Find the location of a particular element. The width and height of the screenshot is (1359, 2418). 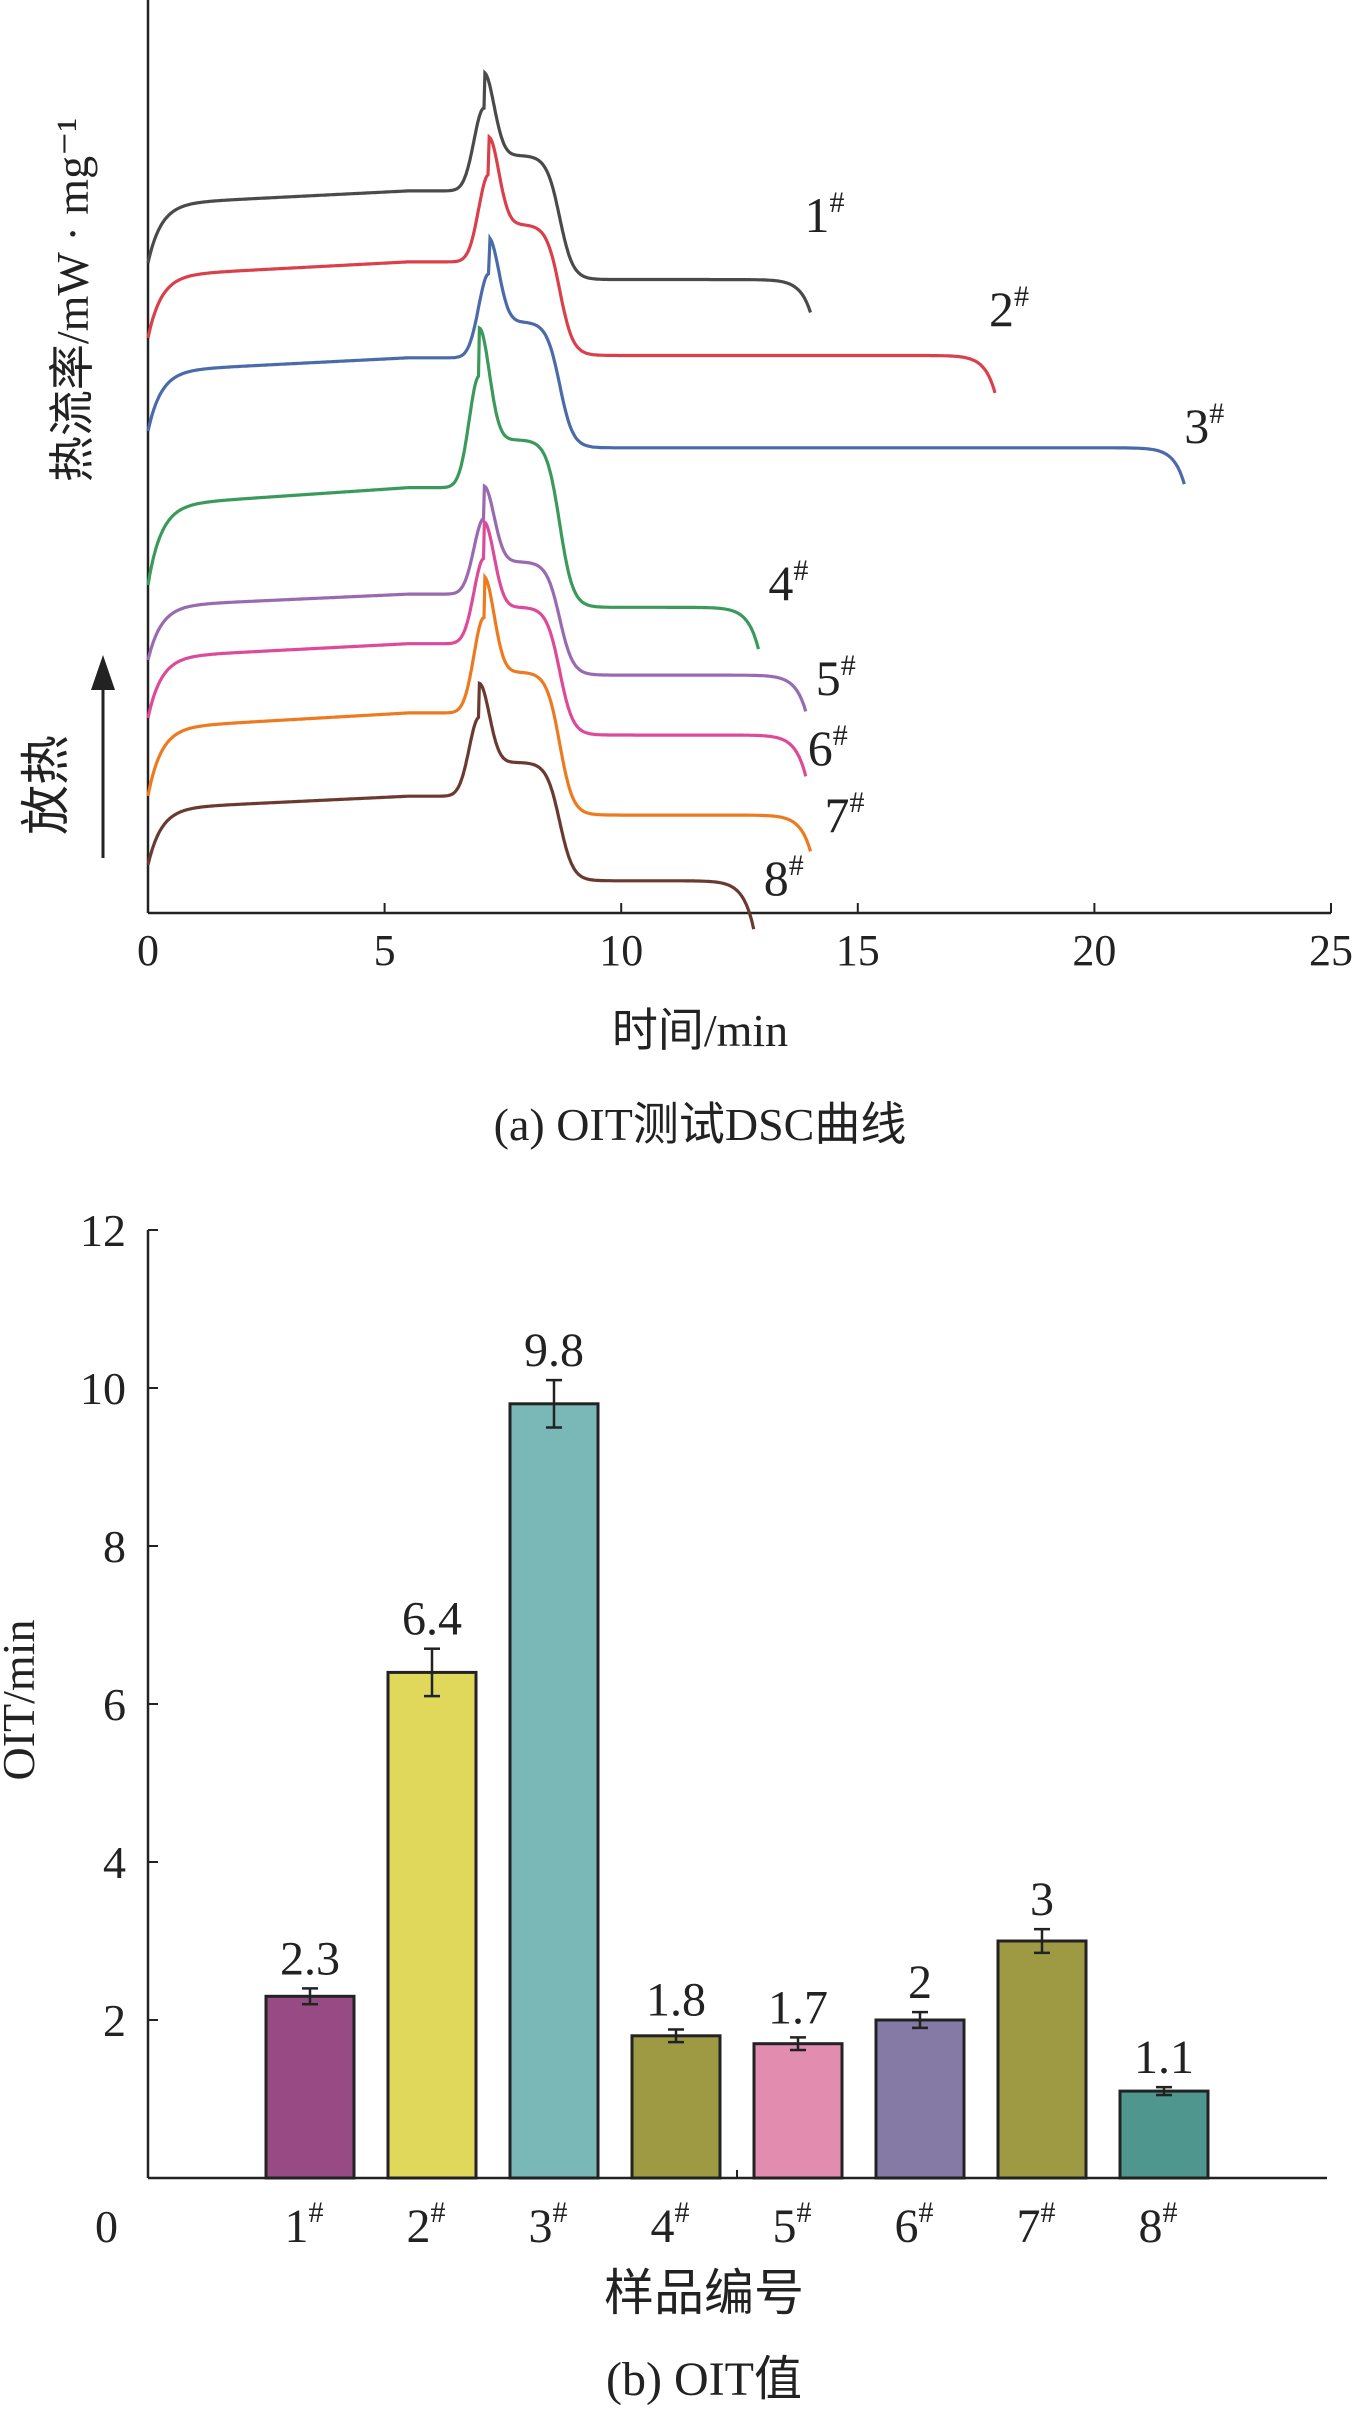

series-label-7: 7# is located at coordinates (844, 814).